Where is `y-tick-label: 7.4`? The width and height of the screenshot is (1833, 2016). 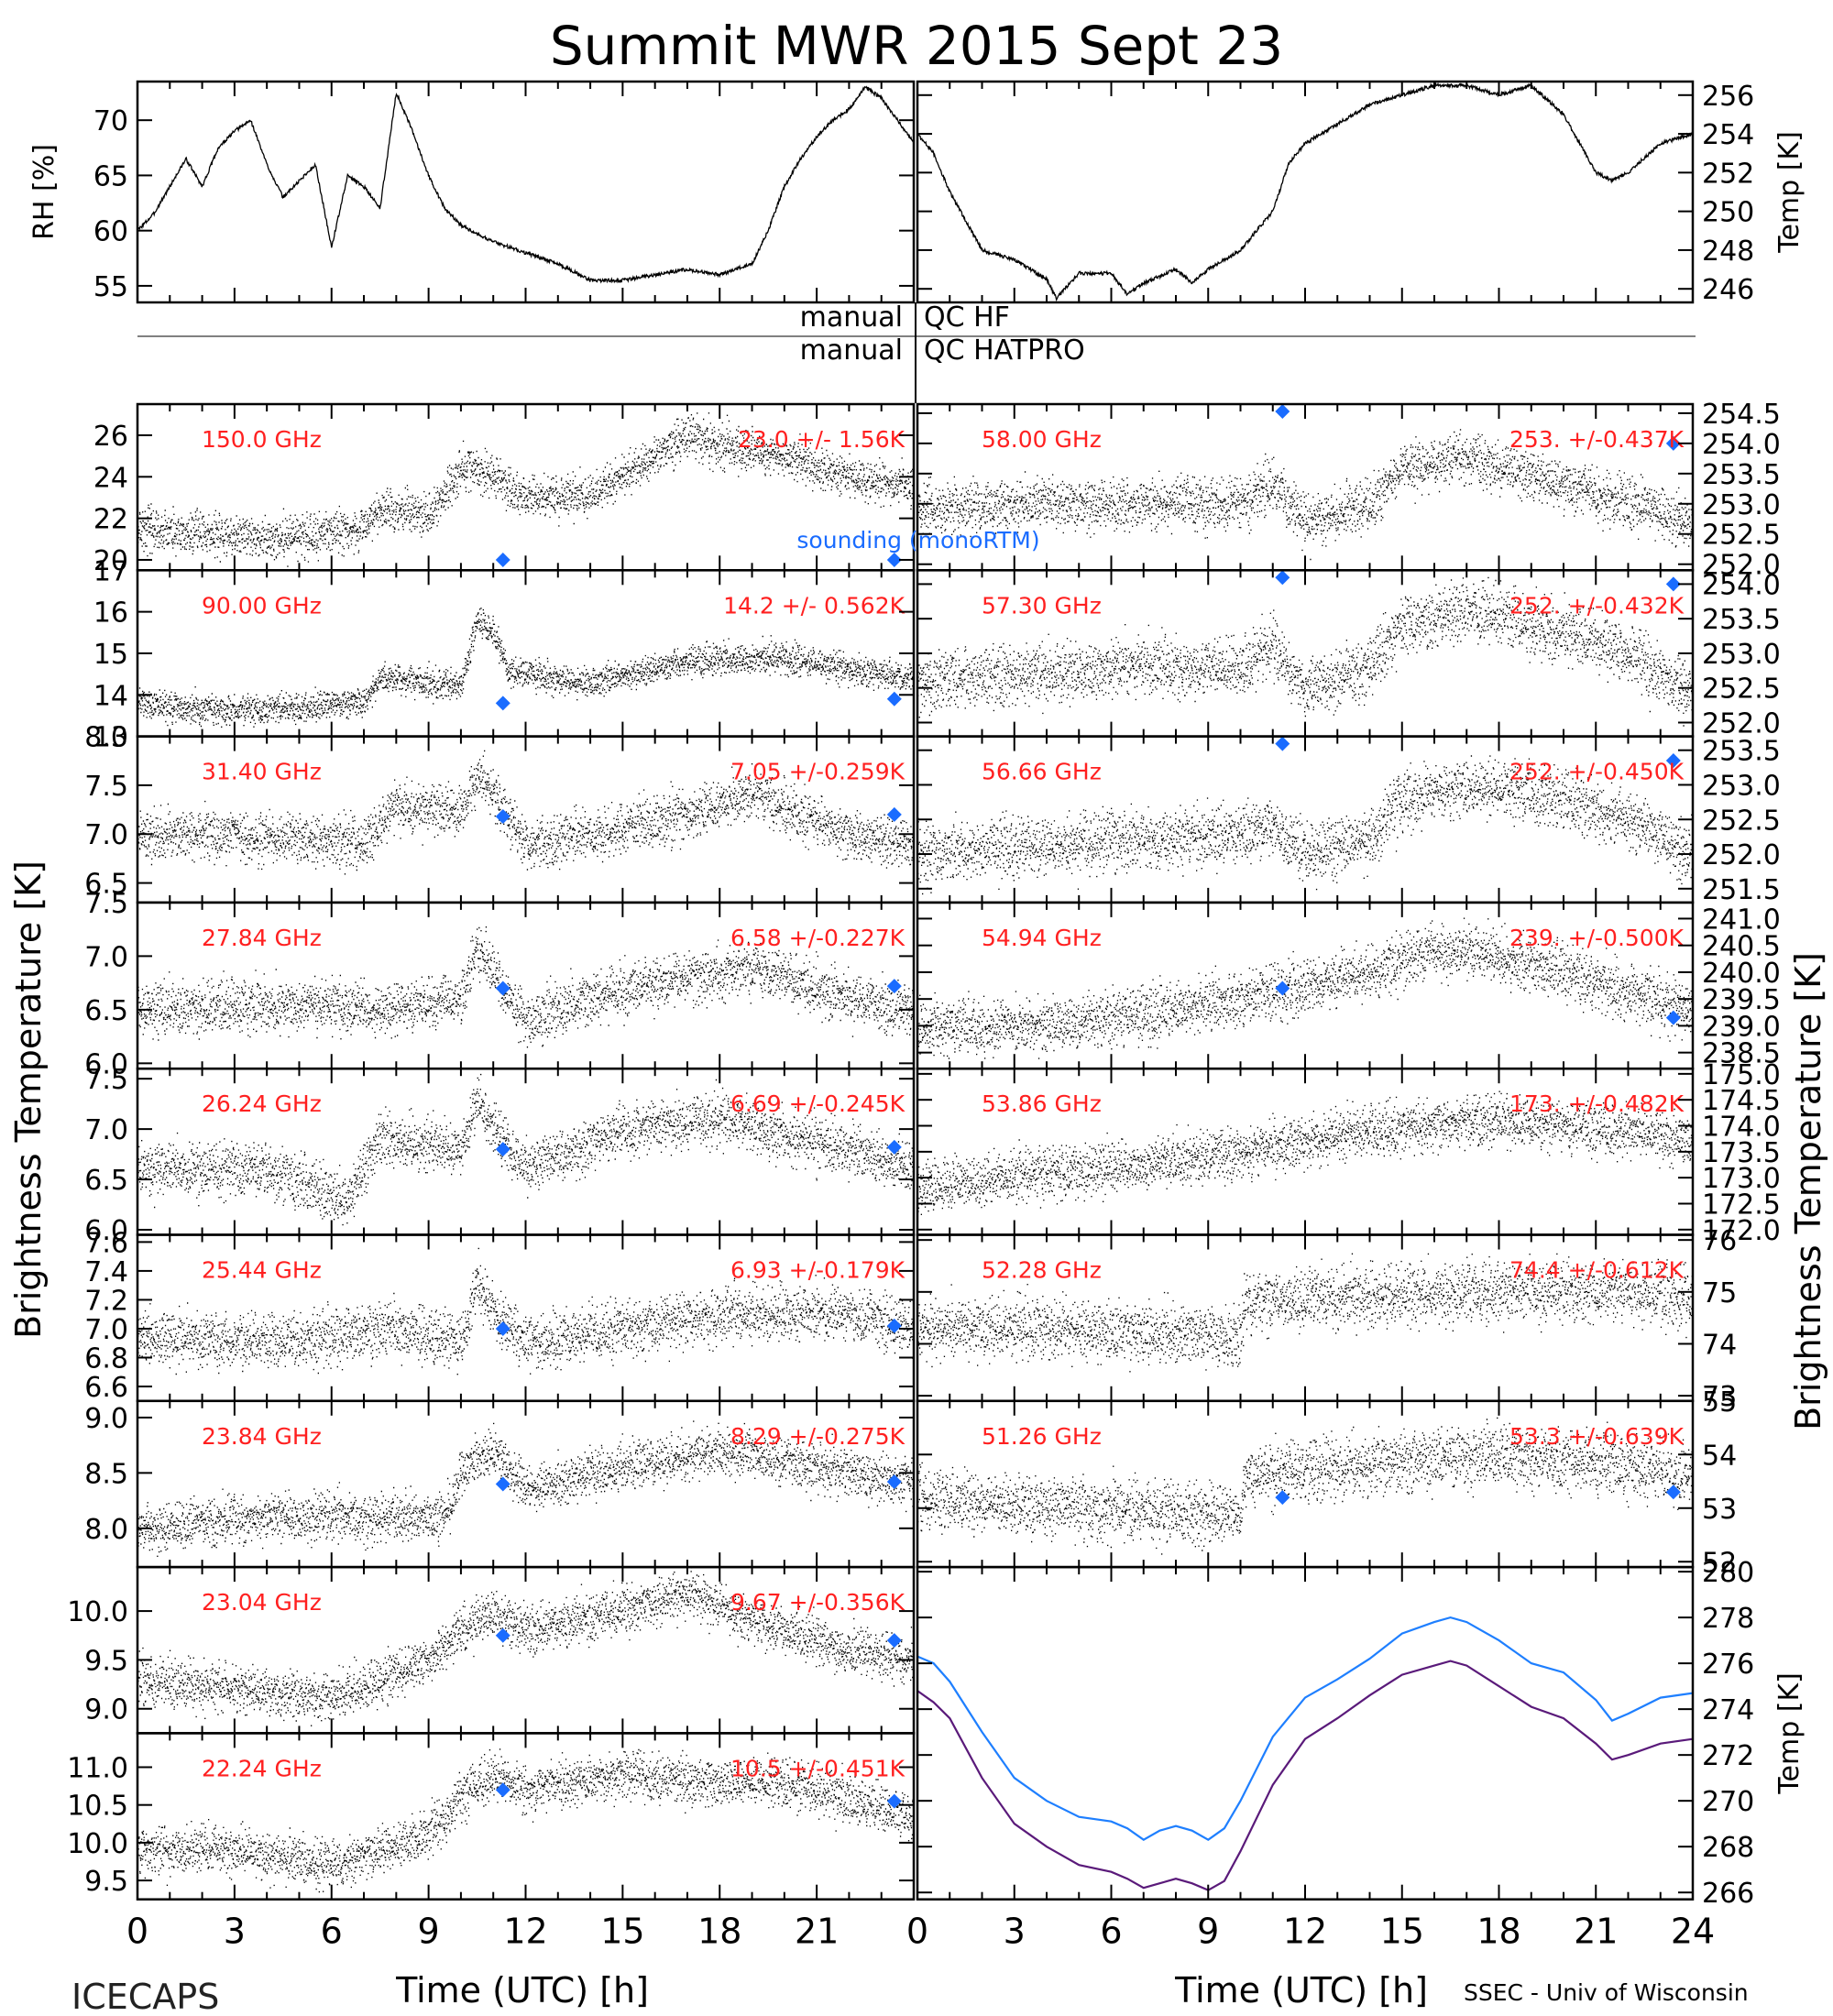 y-tick-label: 7.4 is located at coordinates (106, 1272).